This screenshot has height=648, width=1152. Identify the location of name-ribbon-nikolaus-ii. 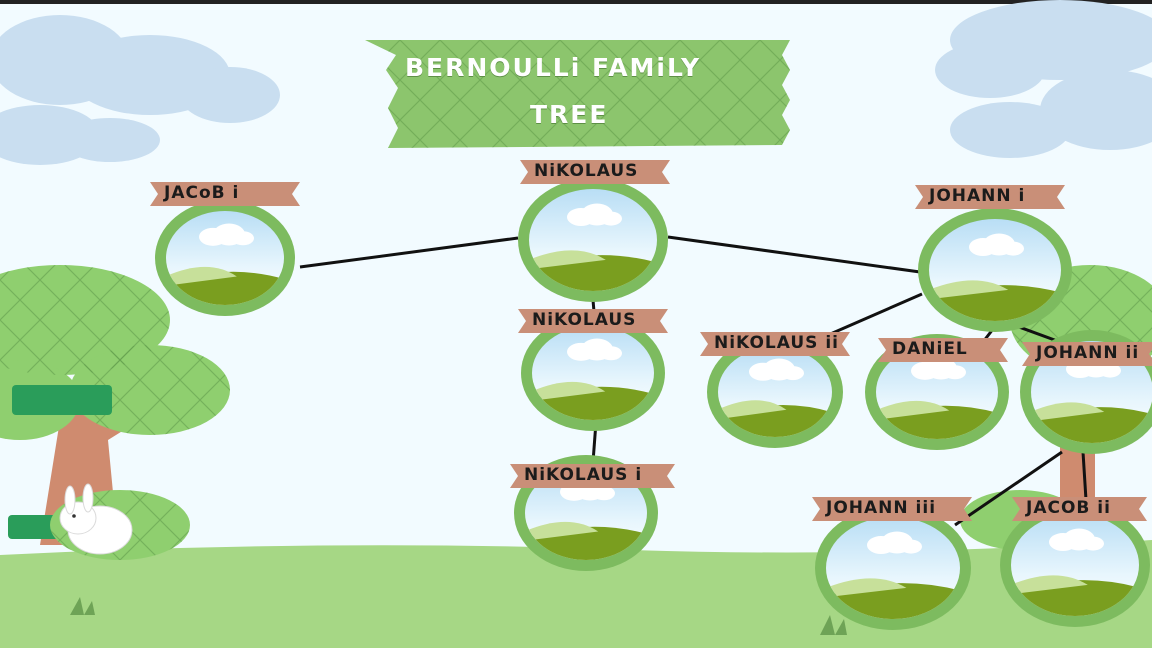
(775, 344).